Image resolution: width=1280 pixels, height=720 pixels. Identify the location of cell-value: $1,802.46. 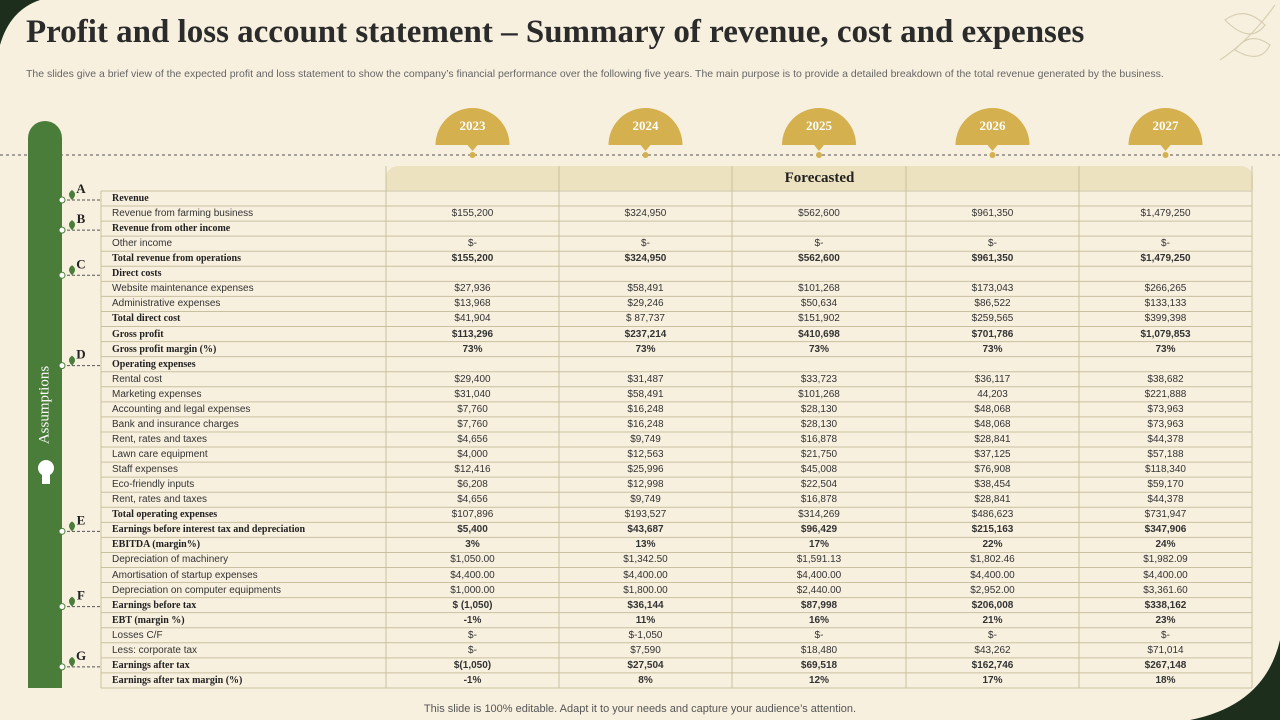
(992, 560).